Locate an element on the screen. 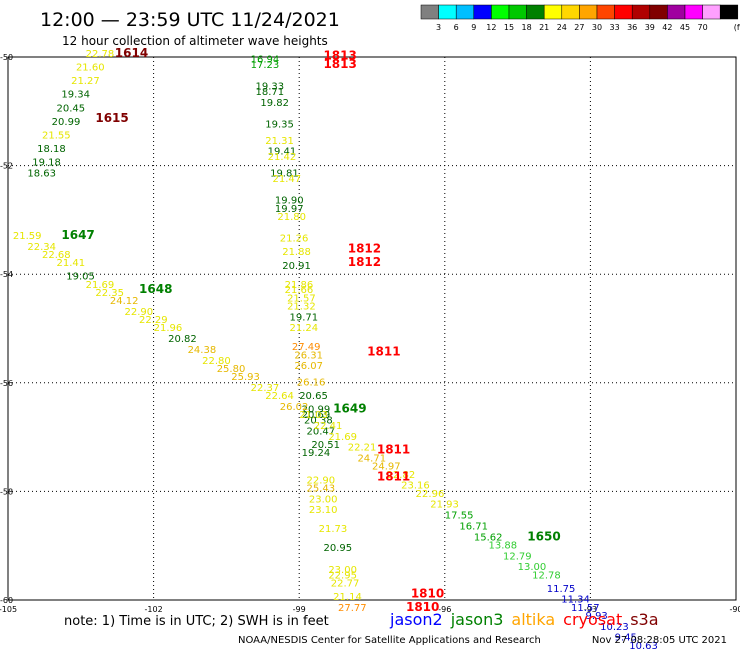 This screenshot has height=650, width=740. swh-value-label: 11.75 is located at coordinates (561, 589).